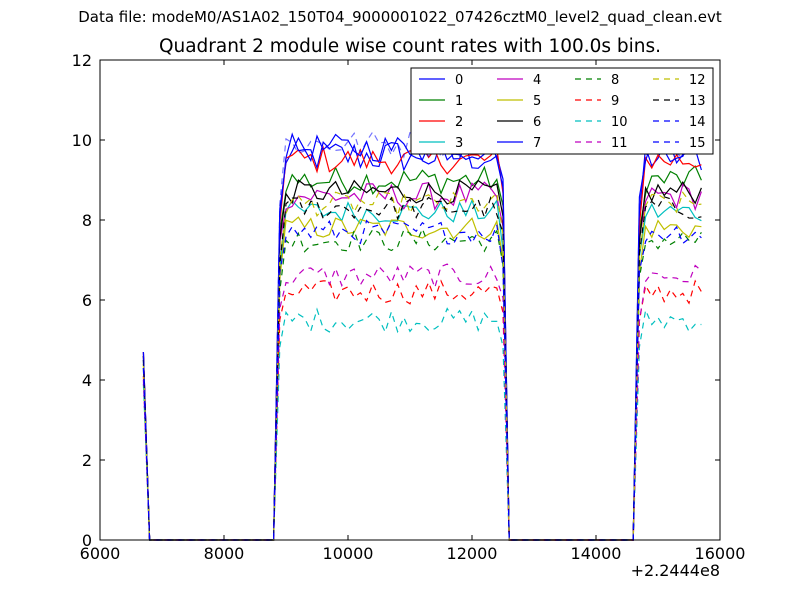 The image size is (800, 600). What do you see at coordinates (87, 220) in the screenshot?
I see `y-tick-label: 8` at bounding box center [87, 220].